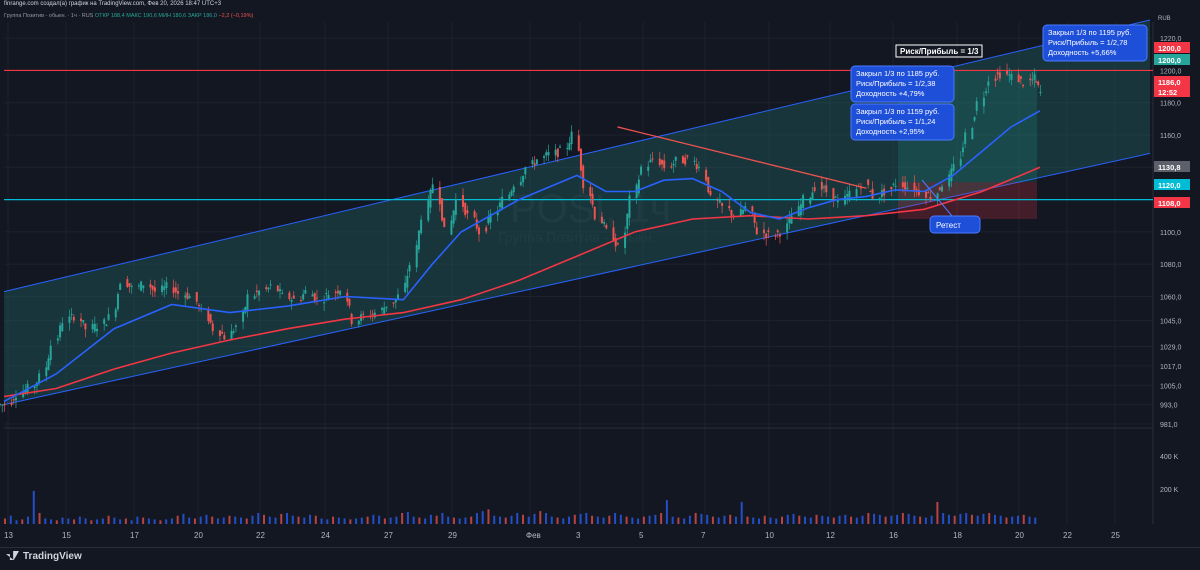 This screenshot has width=1200, height=570. I want to click on volume-tick-label: 400 K, so click(1169, 457).